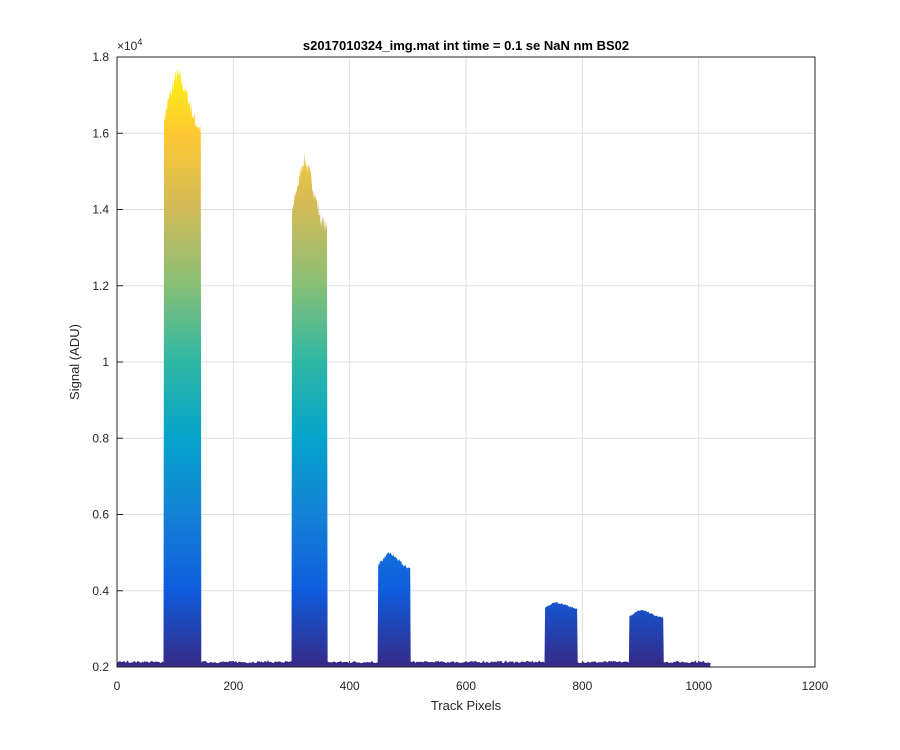 The width and height of the screenshot is (900, 750). What do you see at coordinates (100, 667) in the screenshot?
I see `y-tick-label: 0.2` at bounding box center [100, 667].